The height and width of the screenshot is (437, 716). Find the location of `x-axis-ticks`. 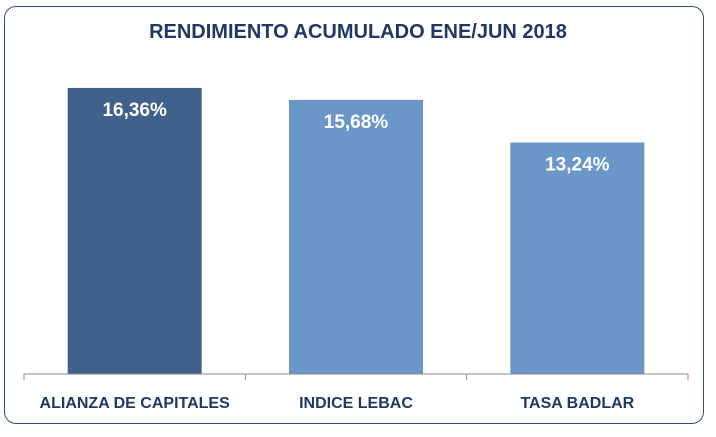

x-axis-ticks is located at coordinates (356, 377).